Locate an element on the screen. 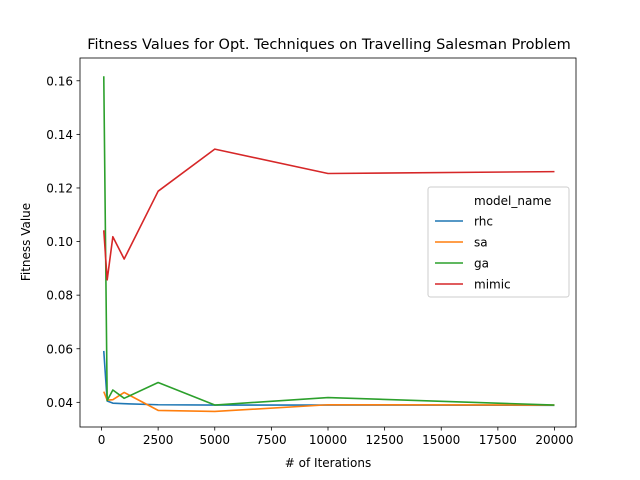 The height and width of the screenshot is (480, 640). series-line-sa is located at coordinates (329, 402).